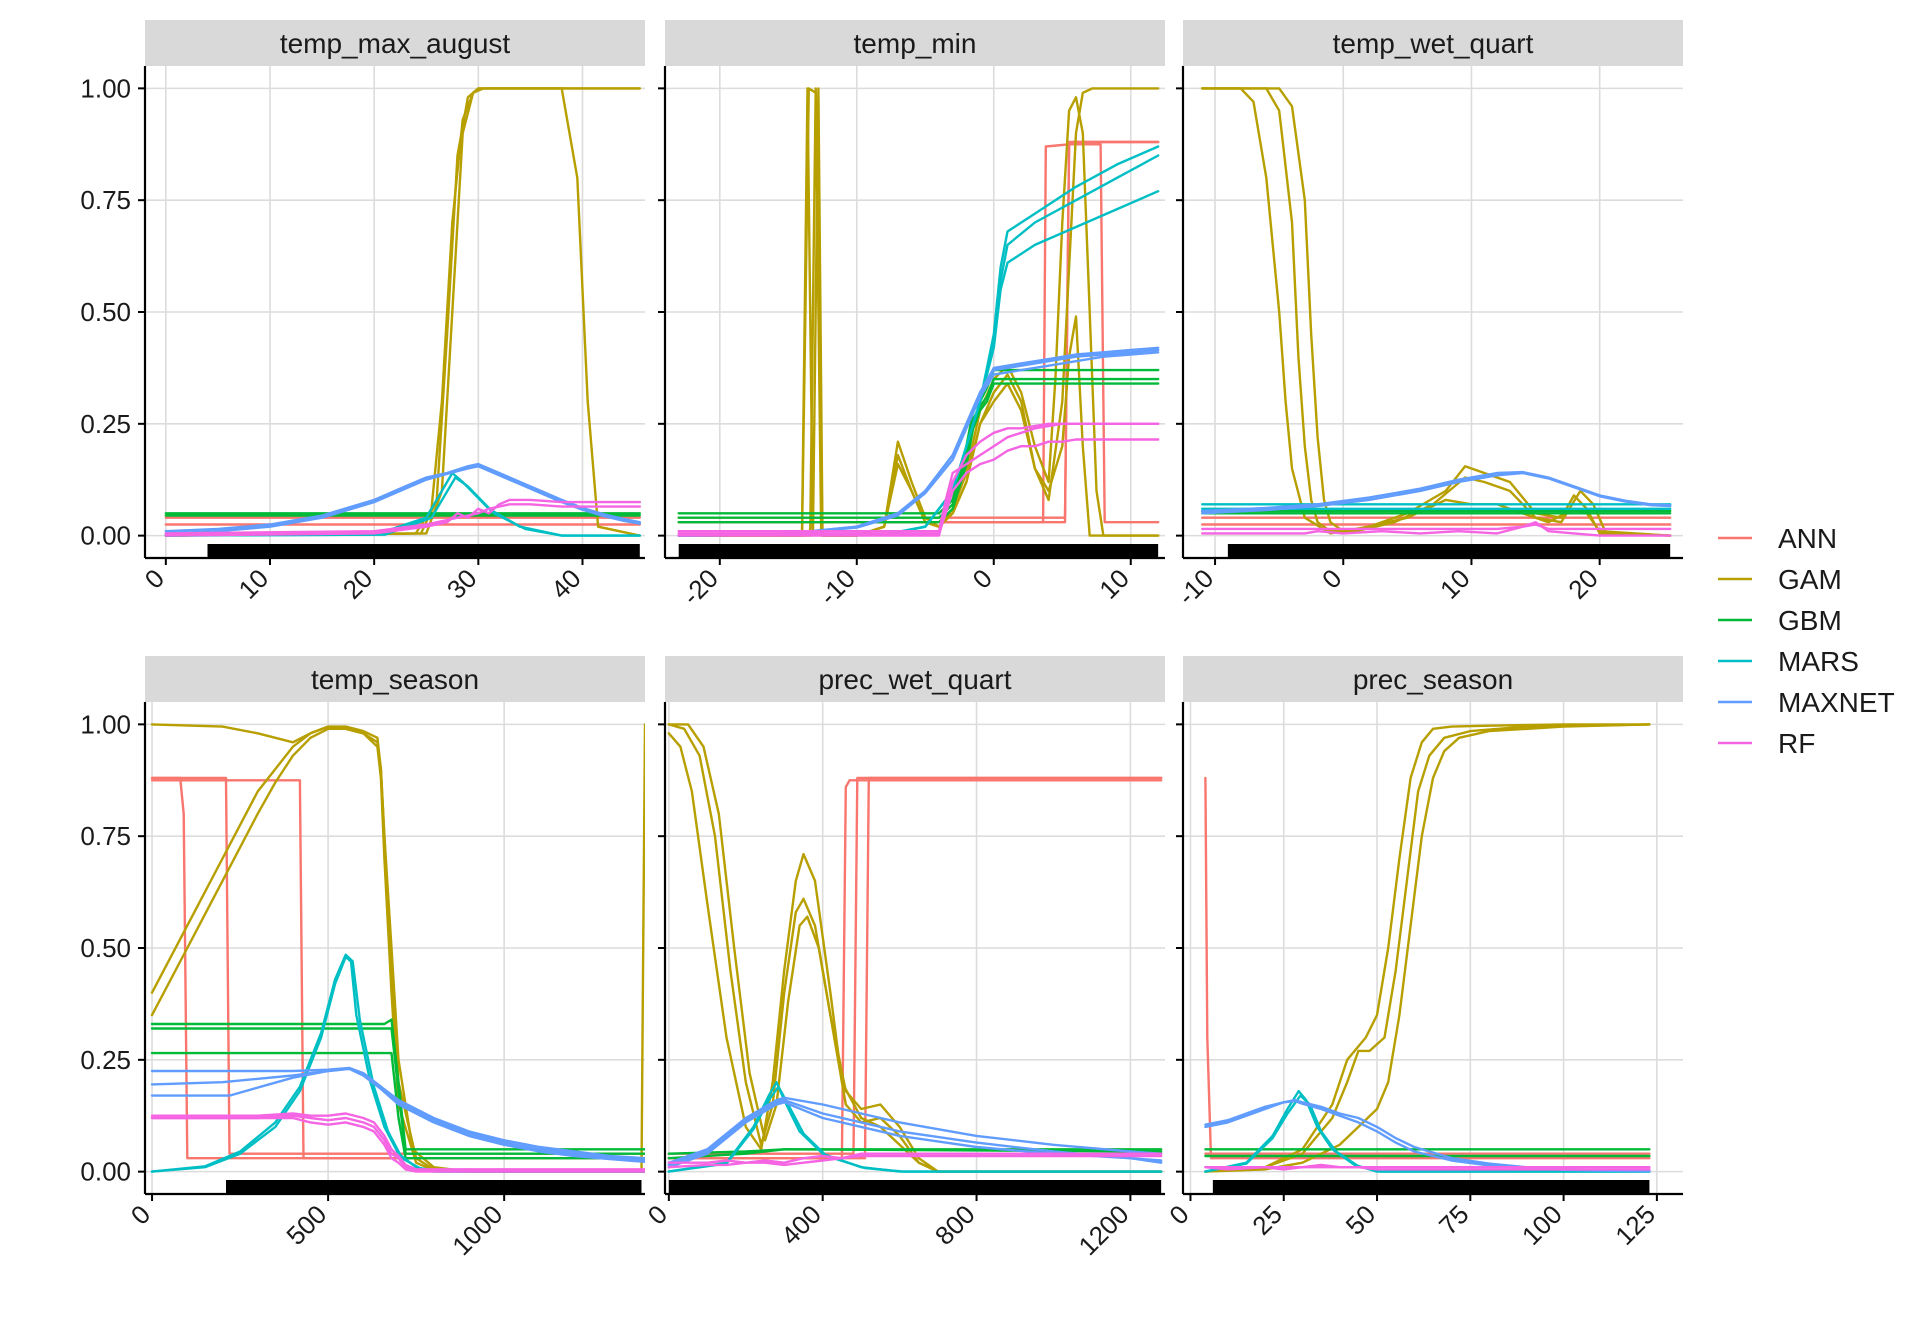  What do you see at coordinates (1267, 1220) in the screenshot?
I see `x-tick-label-1: 25` at bounding box center [1267, 1220].